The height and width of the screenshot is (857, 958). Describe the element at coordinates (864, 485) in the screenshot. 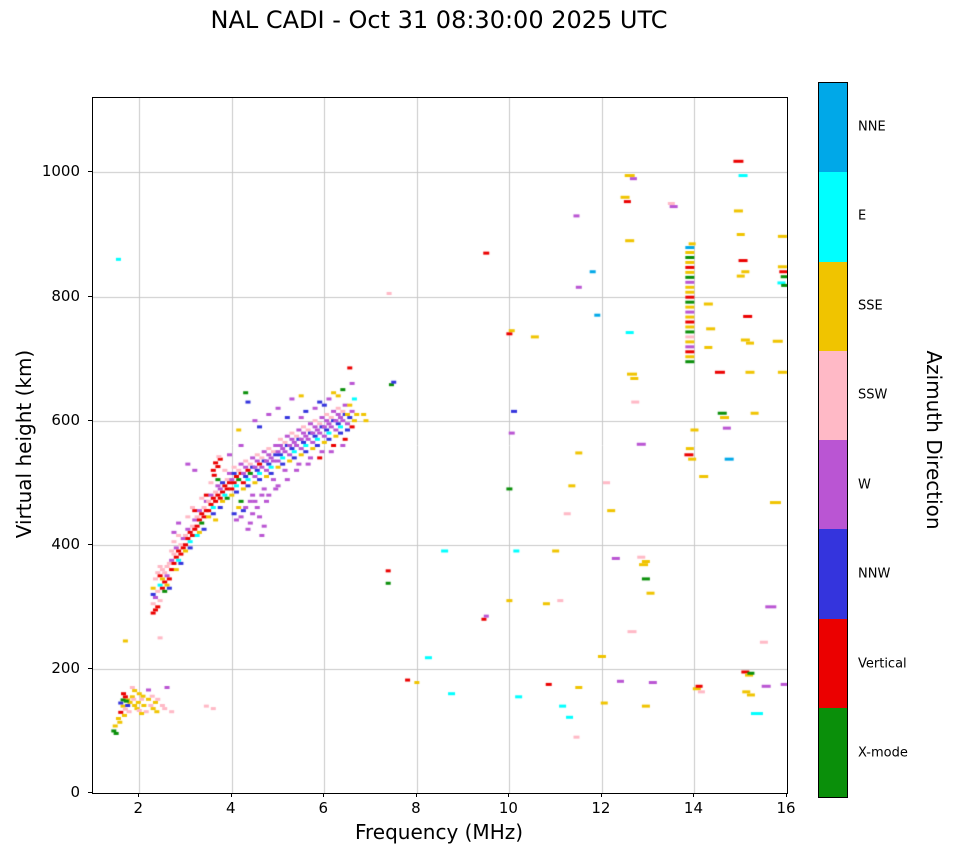

I see `colorbar-label-w: W` at that location.